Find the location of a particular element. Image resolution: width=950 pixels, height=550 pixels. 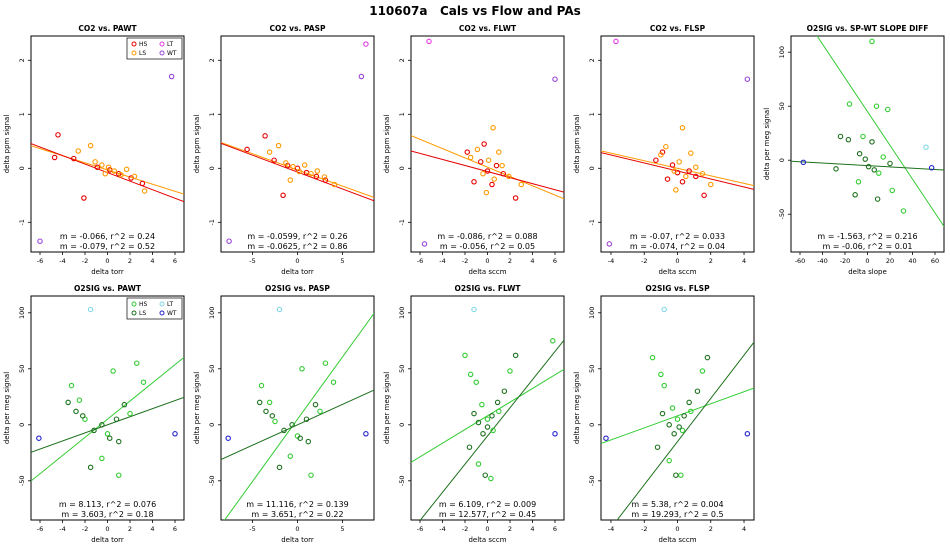

fit-annotation: m = -0.066, r^2 = 0.24 is located at coordinates (107, 236).